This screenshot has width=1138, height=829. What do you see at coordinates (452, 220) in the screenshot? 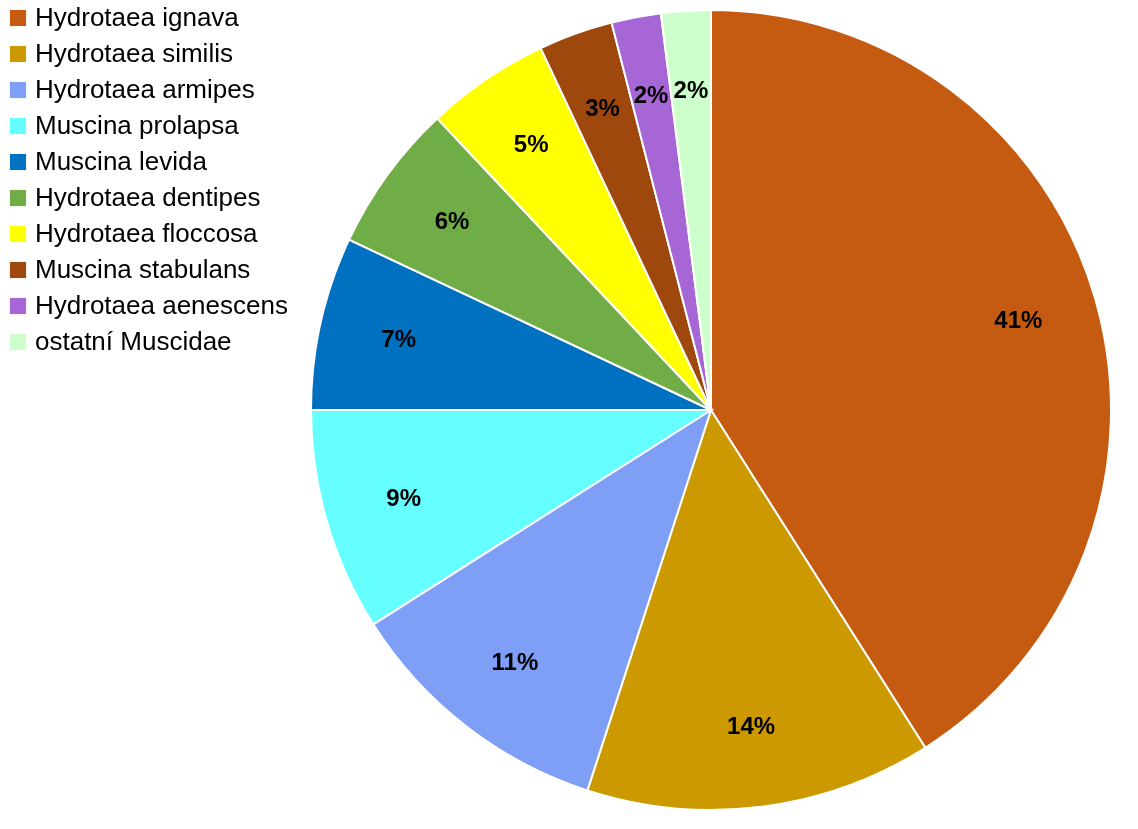
I see `data-label: 6%` at bounding box center [452, 220].